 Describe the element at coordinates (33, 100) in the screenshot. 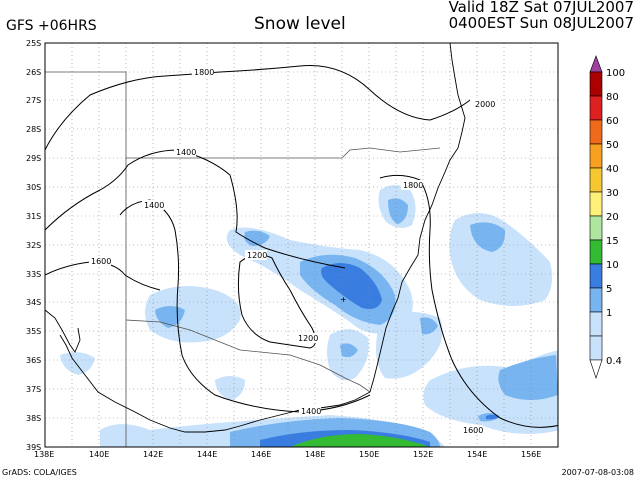

I see `lat-label: 27S` at that location.